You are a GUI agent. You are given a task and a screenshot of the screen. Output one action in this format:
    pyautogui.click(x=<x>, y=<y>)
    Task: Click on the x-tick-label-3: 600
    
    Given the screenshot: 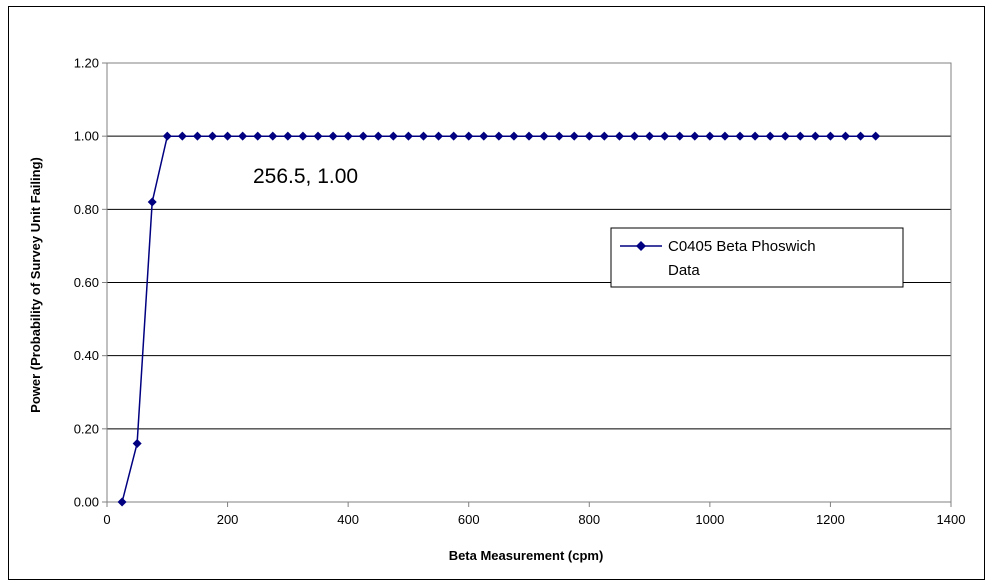 What is the action you would take?
    pyautogui.click(x=469, y=519)
    